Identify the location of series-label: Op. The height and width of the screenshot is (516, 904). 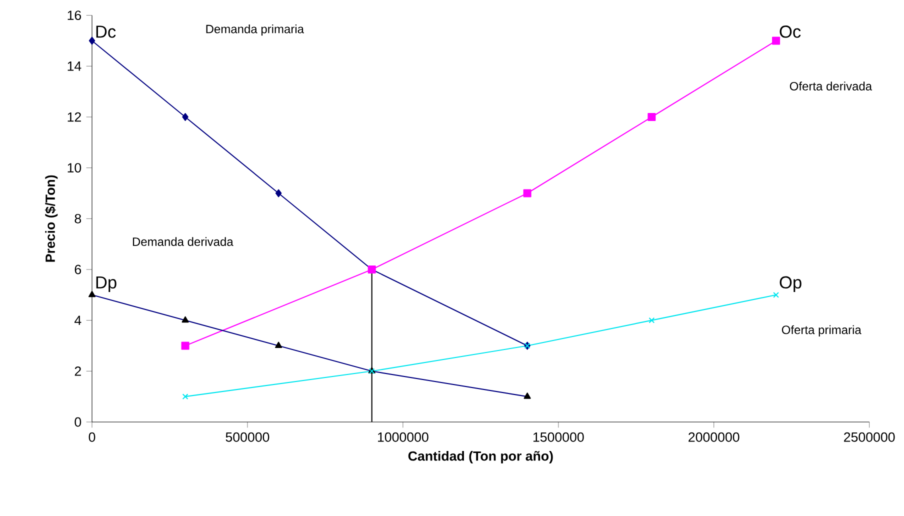
(791, 284).